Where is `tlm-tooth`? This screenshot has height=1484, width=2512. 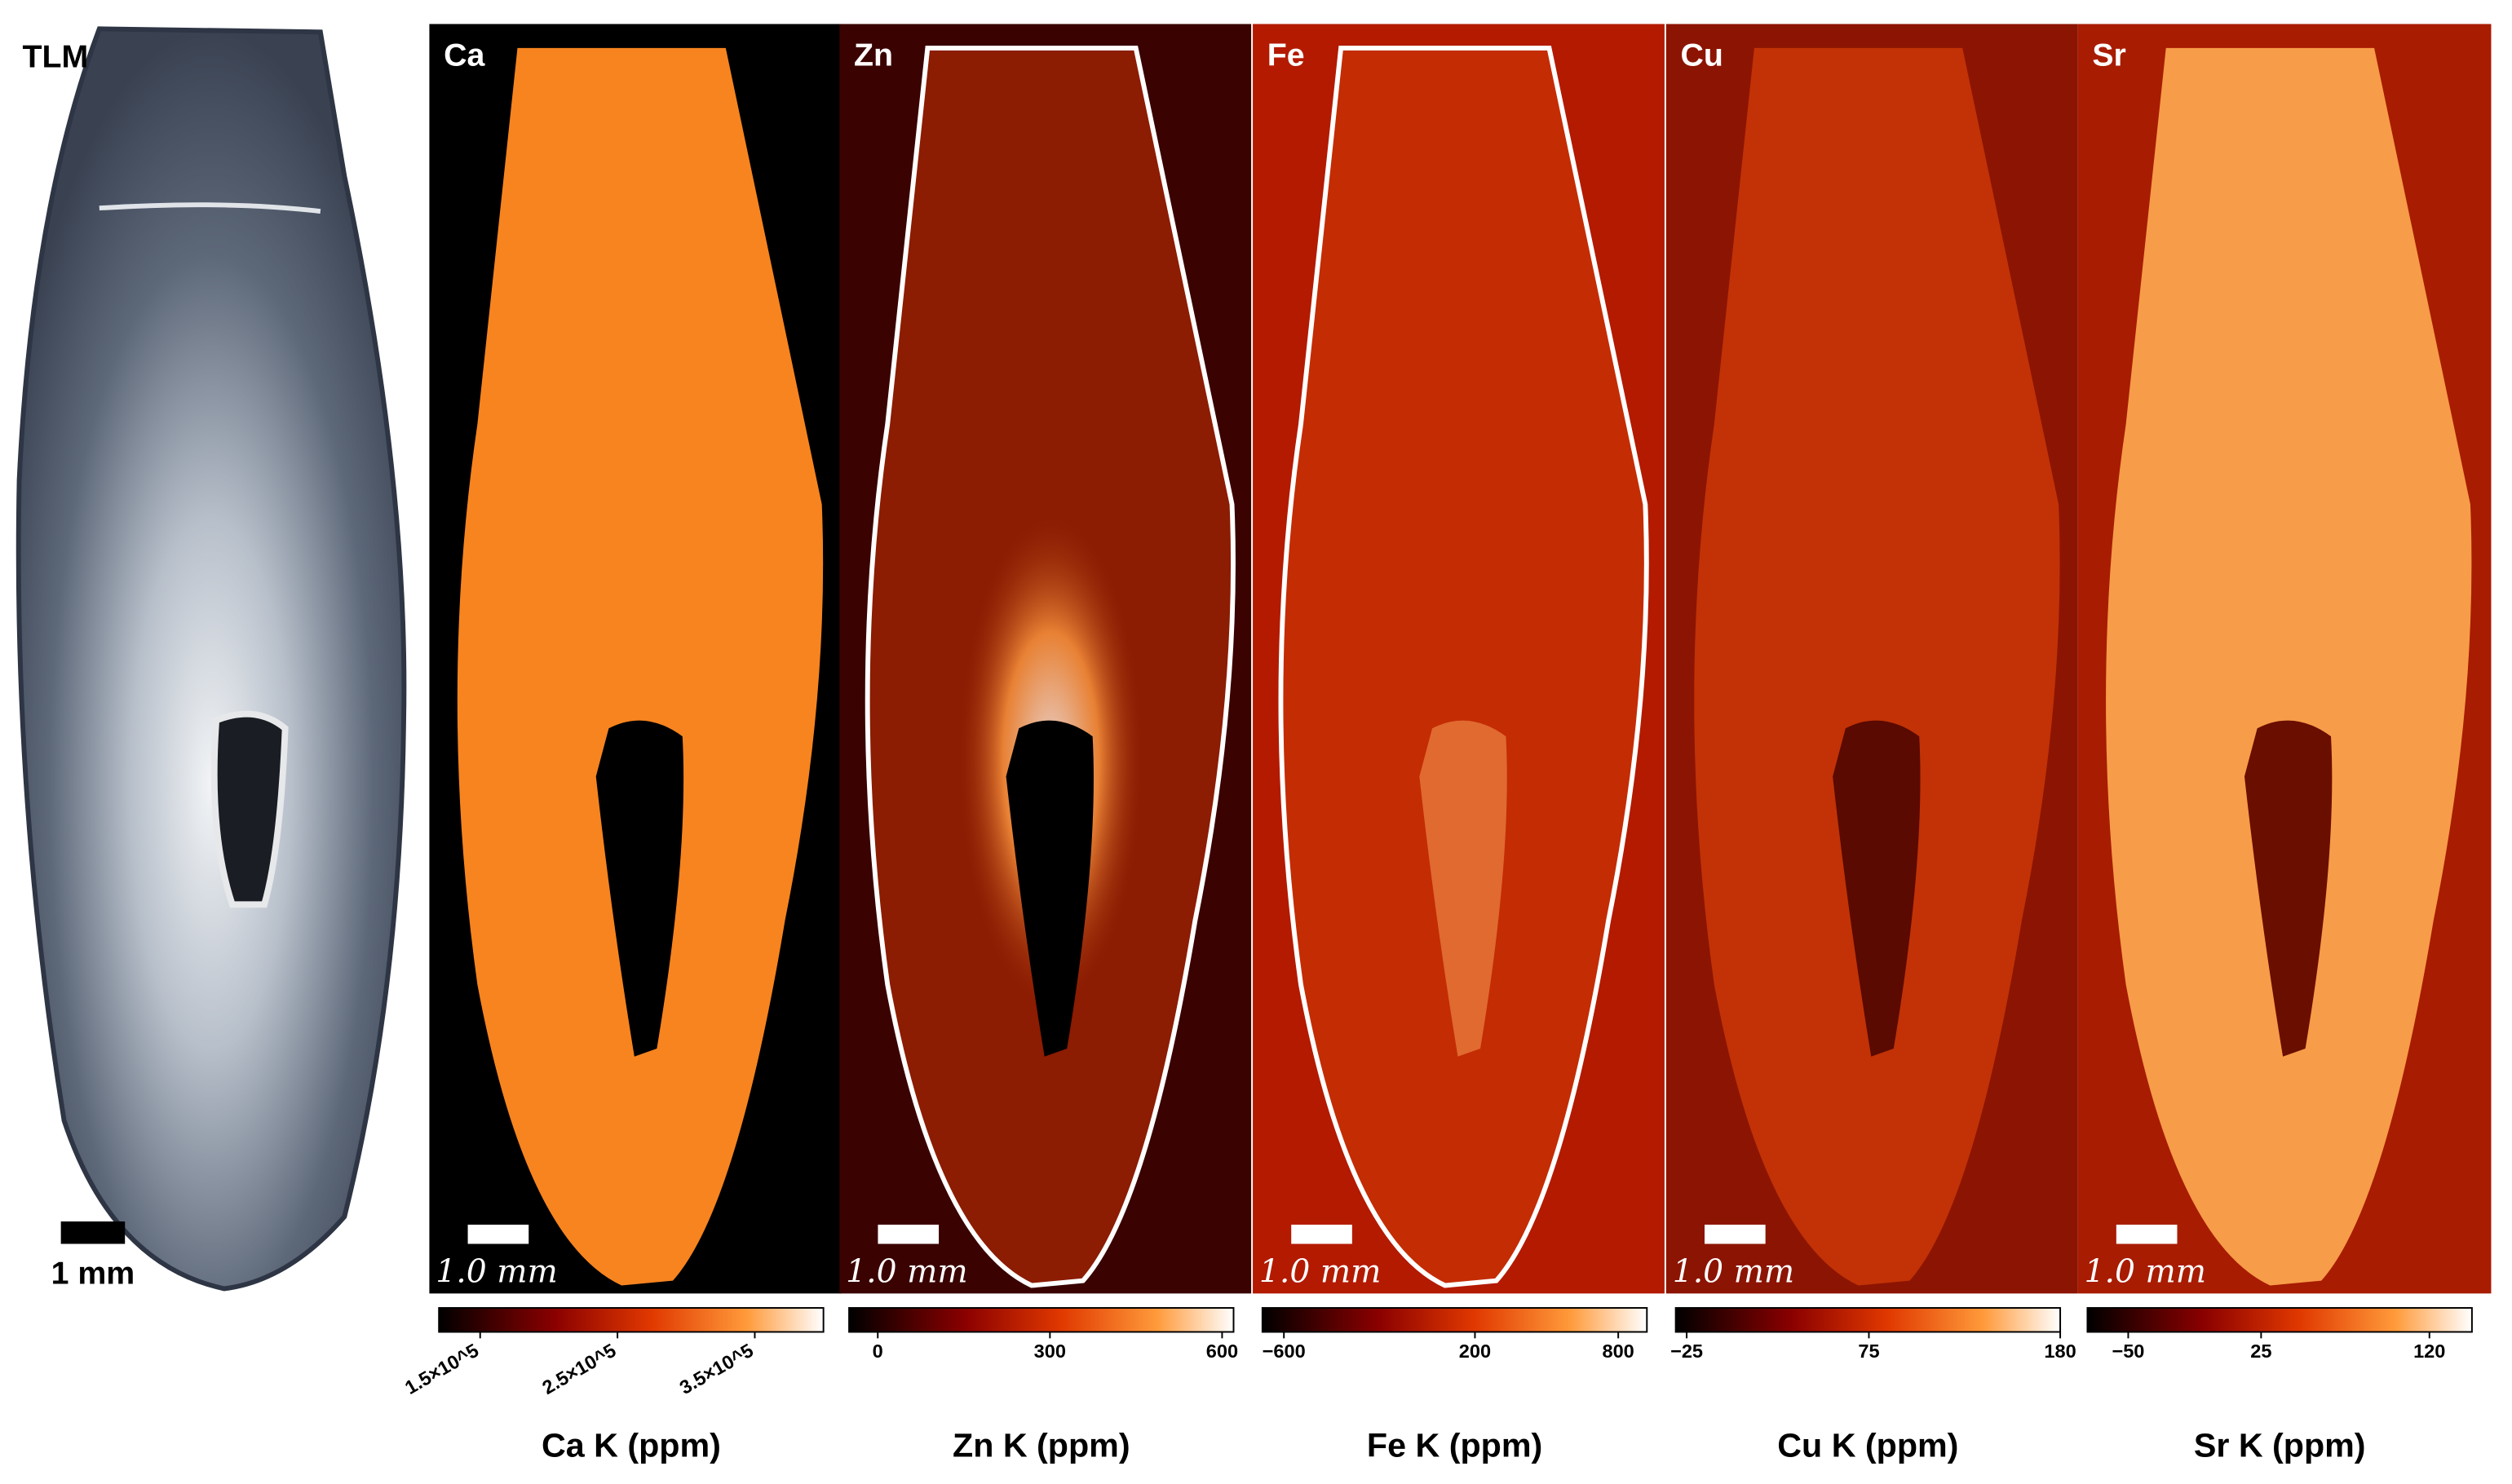 tlm-tooth is located at coordinates (211, 659).